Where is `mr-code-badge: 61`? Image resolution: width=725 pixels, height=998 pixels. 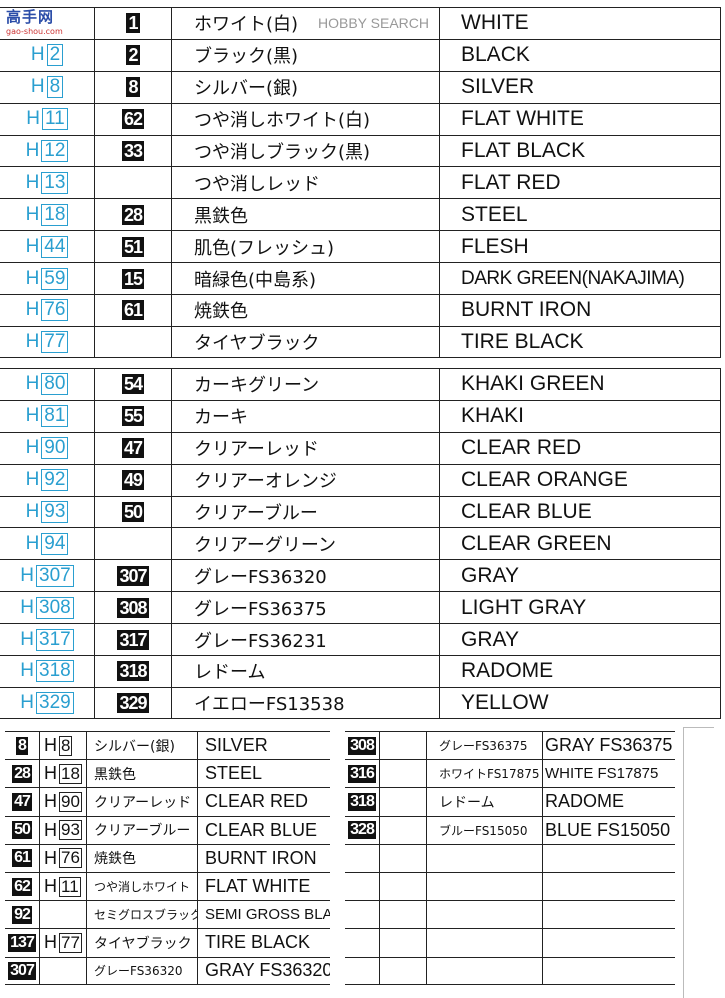 mr-code-badge: 61 is located at coordinates (22, 858).